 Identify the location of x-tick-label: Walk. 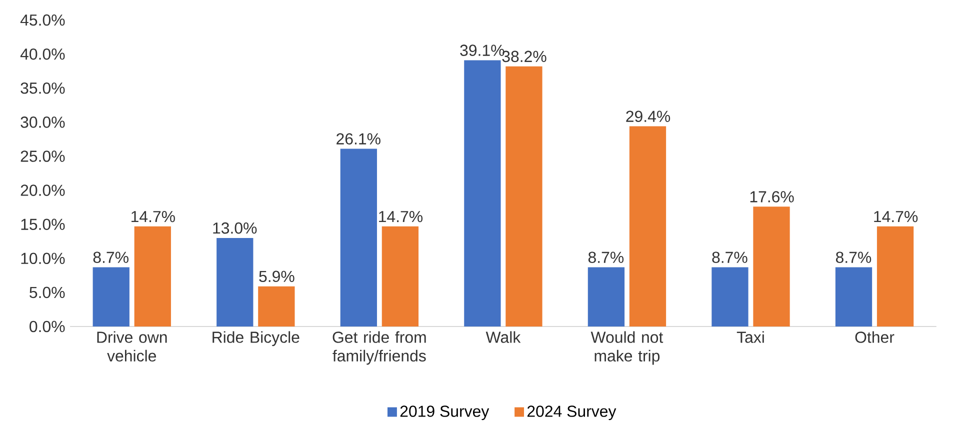
(503, 337).